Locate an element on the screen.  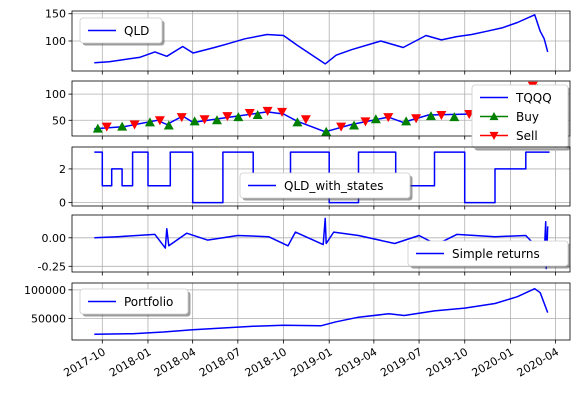
panel-portfolio: 50000 100000 Portfolio is located at coordinates (297, 313).